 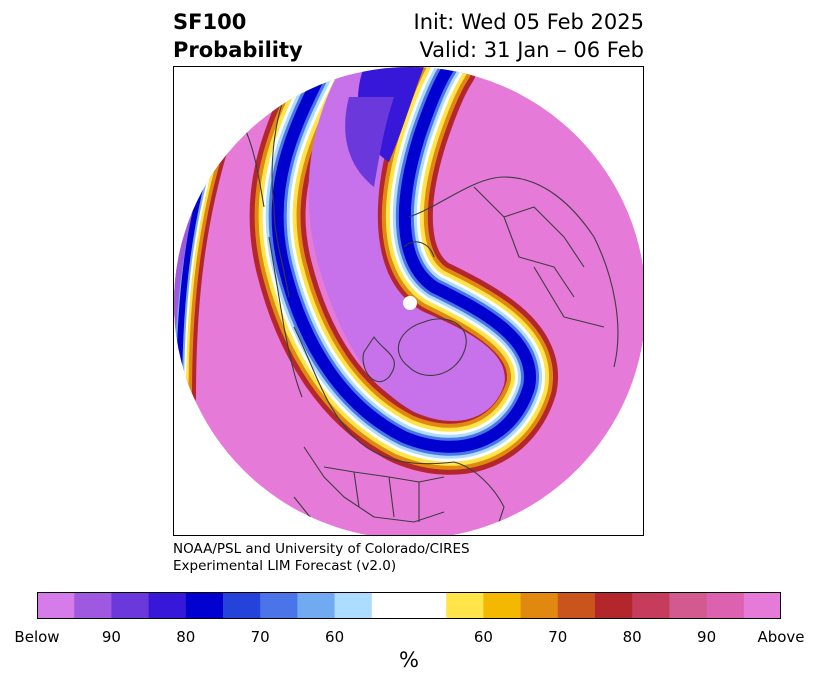 What do you see at coordinates (781, 637) in the screenshot?
I see `colorbar-tick-label: Above` at bounding box center [781, 637].